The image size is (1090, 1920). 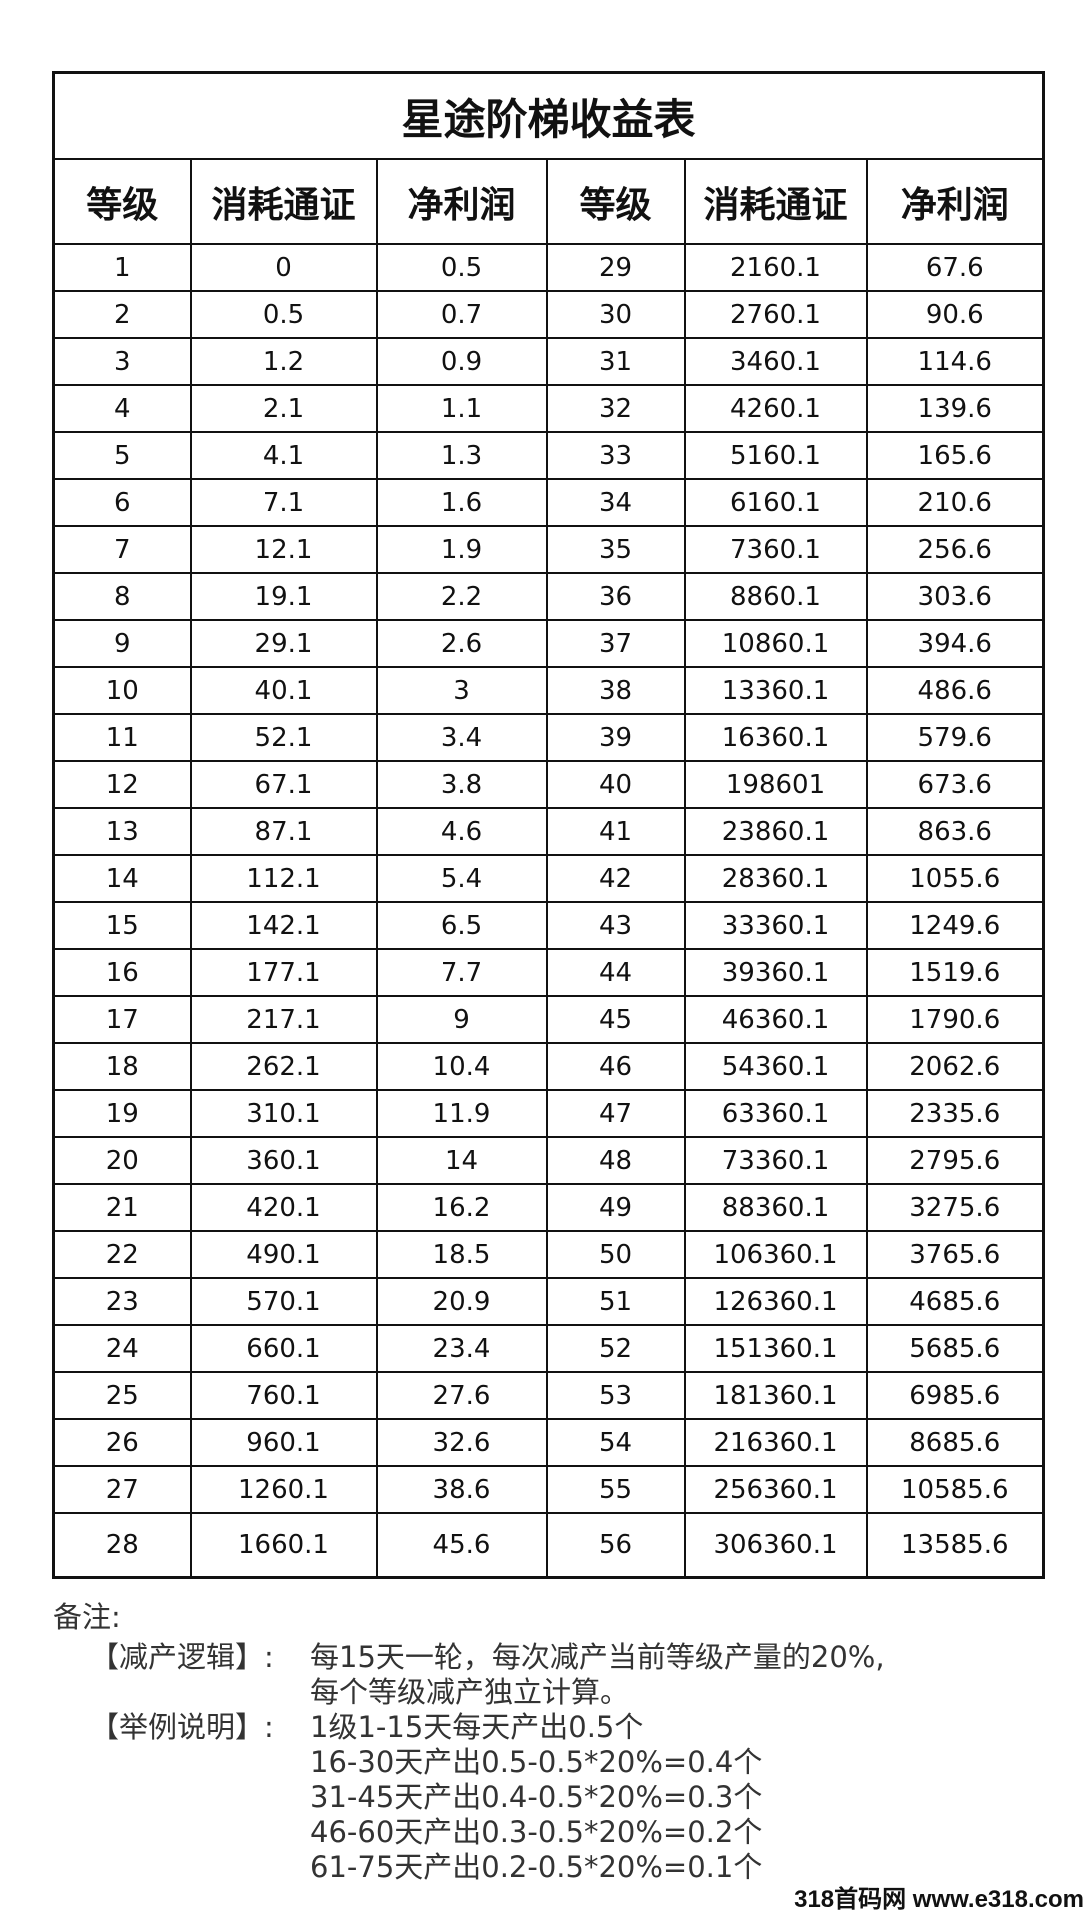 I want to click on table-row: 6 7.1 1.6 34 6160.1 210.6, so click(x=548, y=502).